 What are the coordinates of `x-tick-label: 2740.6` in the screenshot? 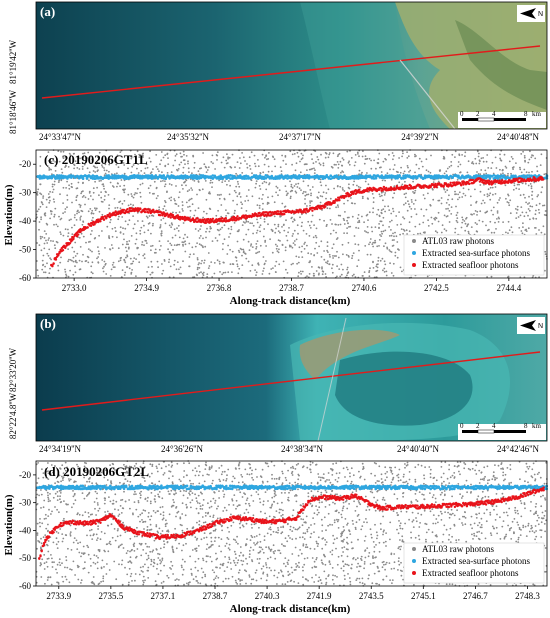 It's located at (364, 288).